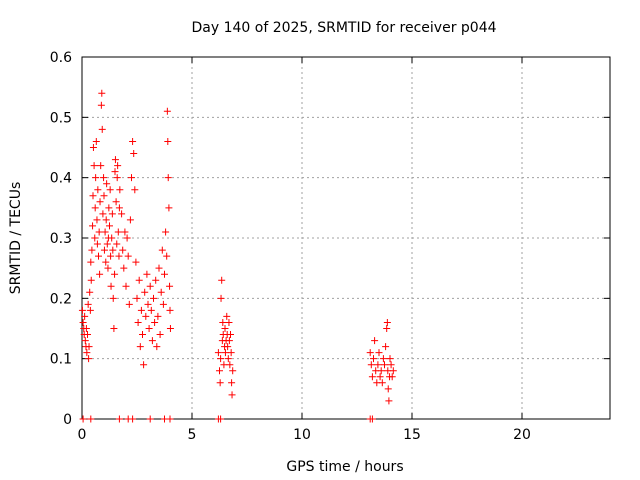  Describe the element at coordinates (61, 360) in the screenshot. I see `y-tick-label: 0.1` at that location.